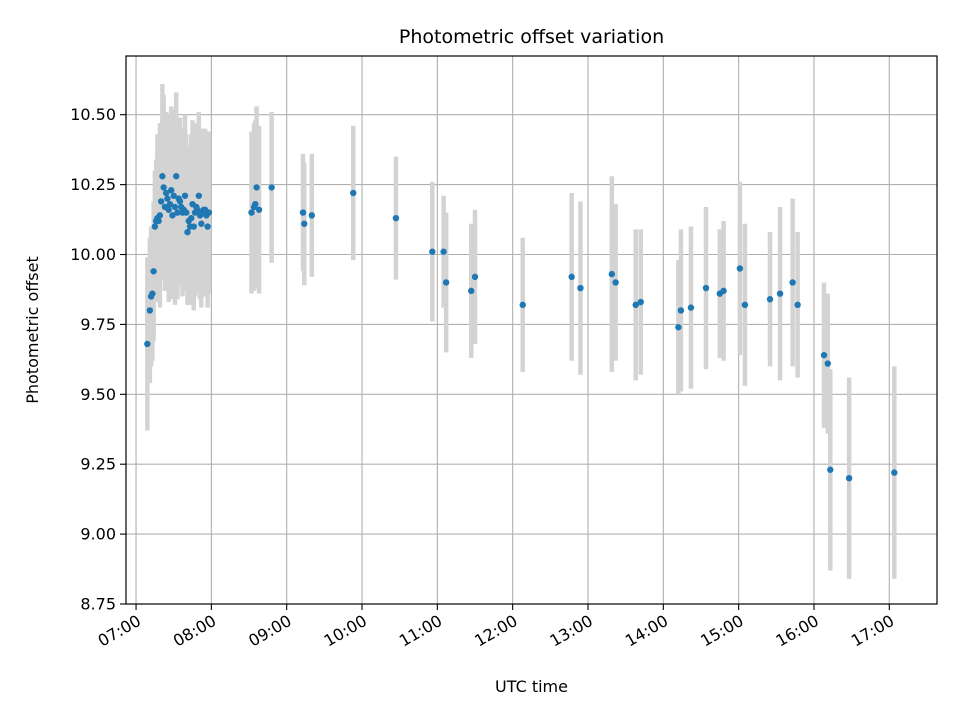  Describe the element at coordinates (98, 394) in the screenshot. I see `y-tick-label: 9.50` at that location.